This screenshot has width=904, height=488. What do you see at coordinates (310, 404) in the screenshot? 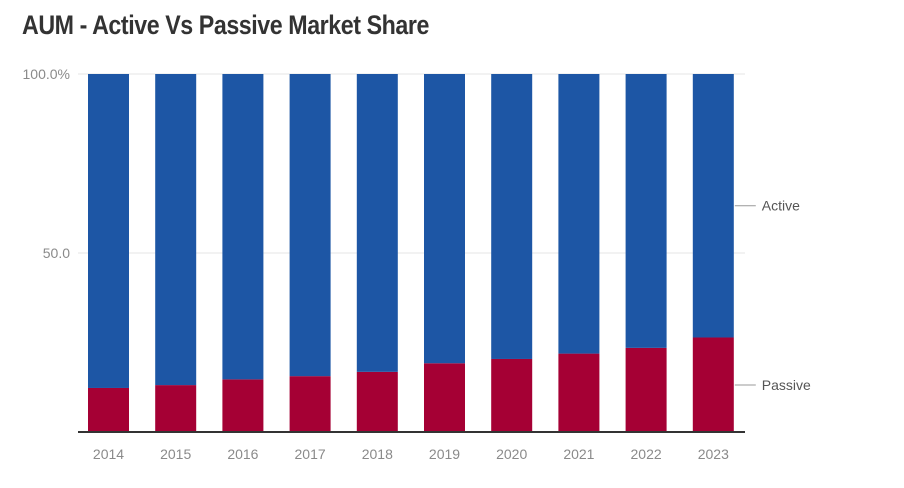
I see `bar-passive-2017` at bounding box center [310, 404].